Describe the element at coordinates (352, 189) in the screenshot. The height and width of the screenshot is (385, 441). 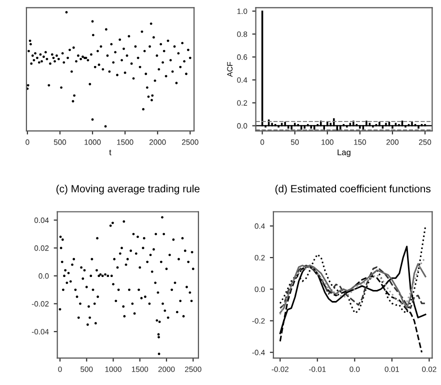
I see `chart-title: (d) Estimated coefficient functions` at that location.